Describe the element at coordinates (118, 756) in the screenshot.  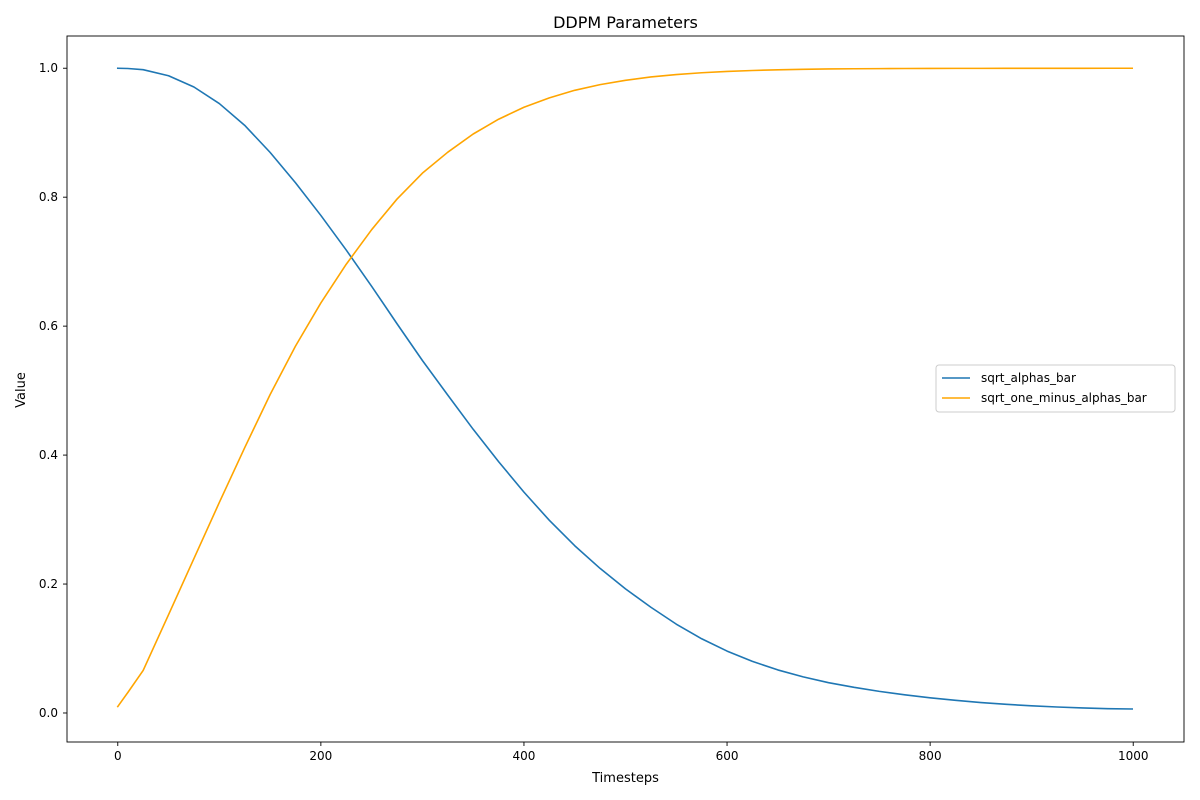
I see `x-tick-label: 0` at that location.